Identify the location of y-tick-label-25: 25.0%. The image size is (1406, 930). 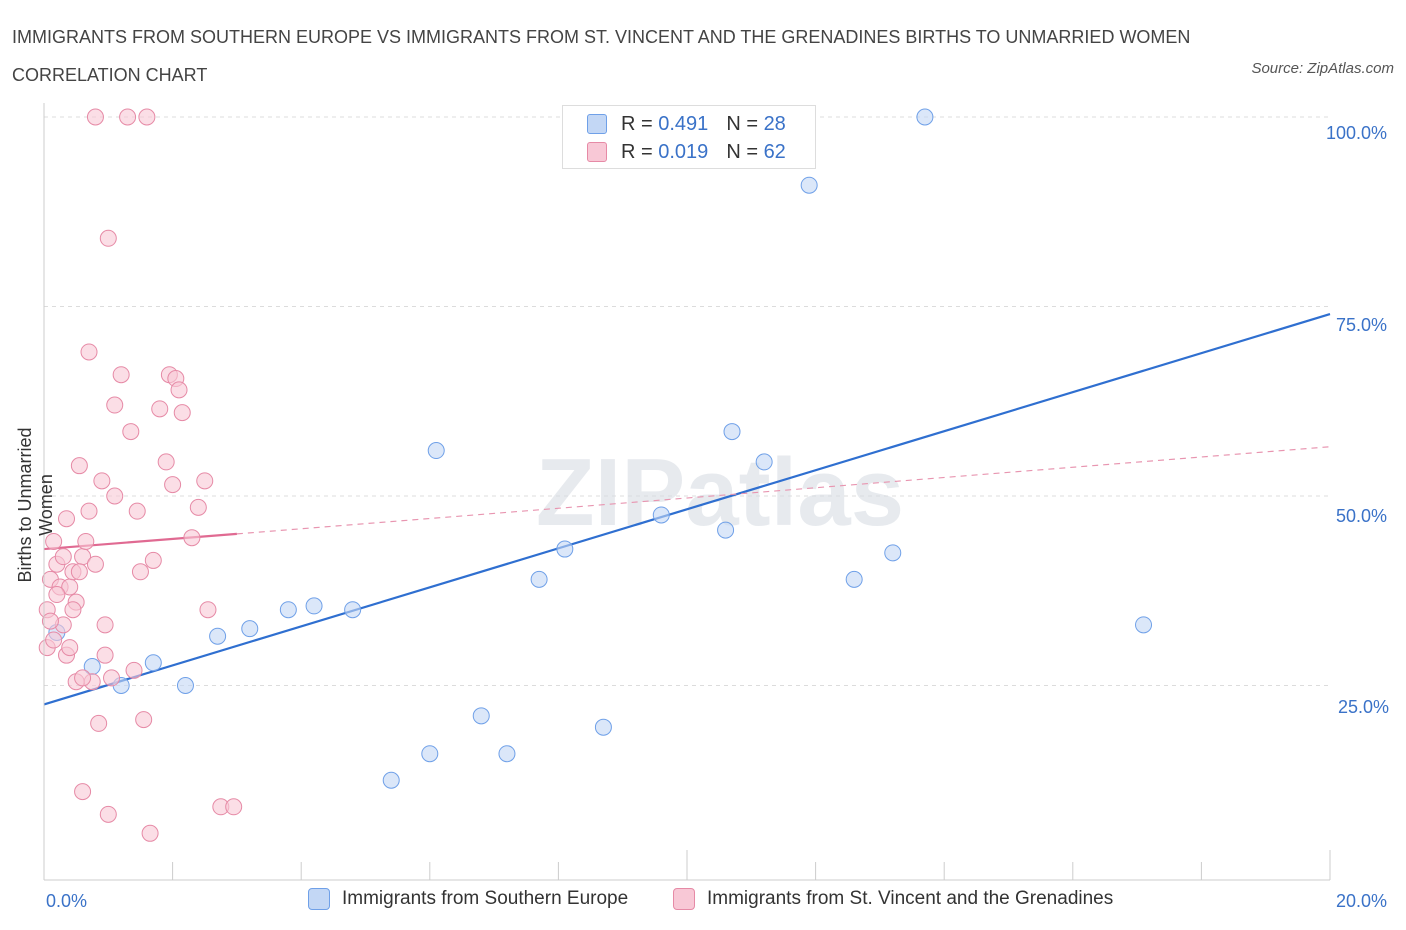
(1364, 707).